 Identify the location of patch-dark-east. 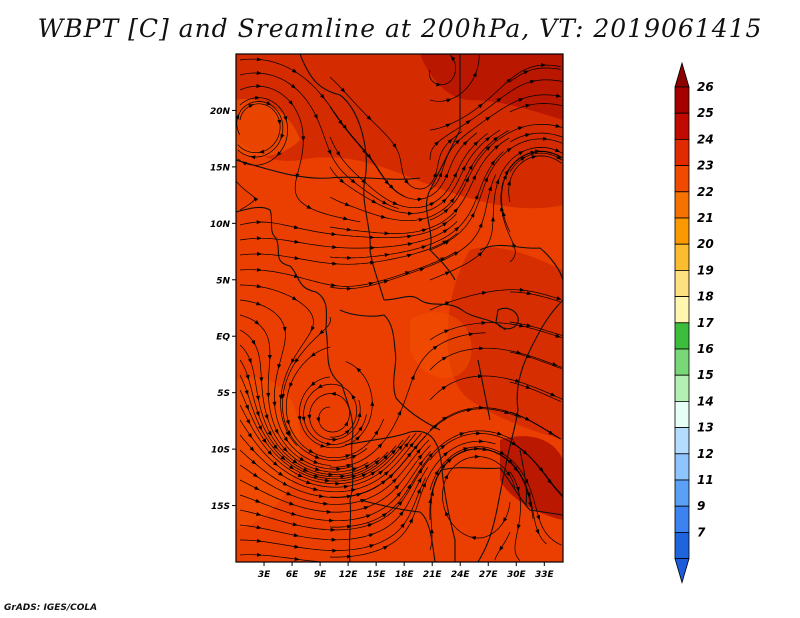
(505, 343).